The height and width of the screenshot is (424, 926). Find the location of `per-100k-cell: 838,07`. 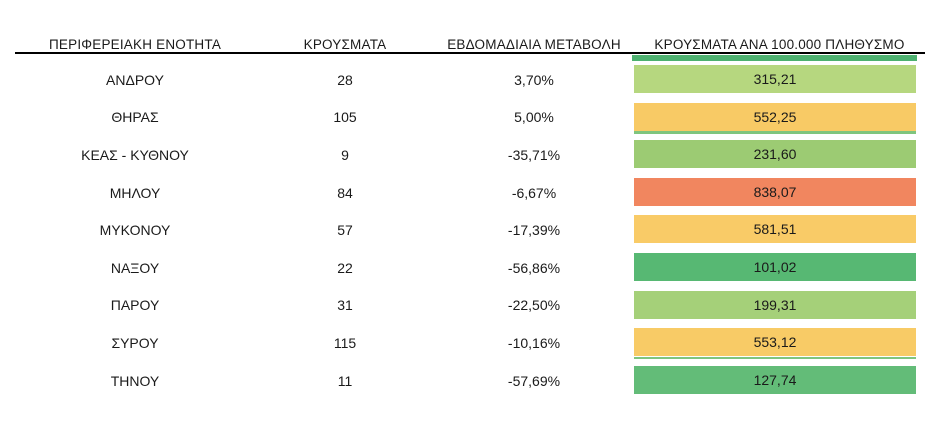

per-100k-cell: 838,07 is located at coordinates (779, 193).